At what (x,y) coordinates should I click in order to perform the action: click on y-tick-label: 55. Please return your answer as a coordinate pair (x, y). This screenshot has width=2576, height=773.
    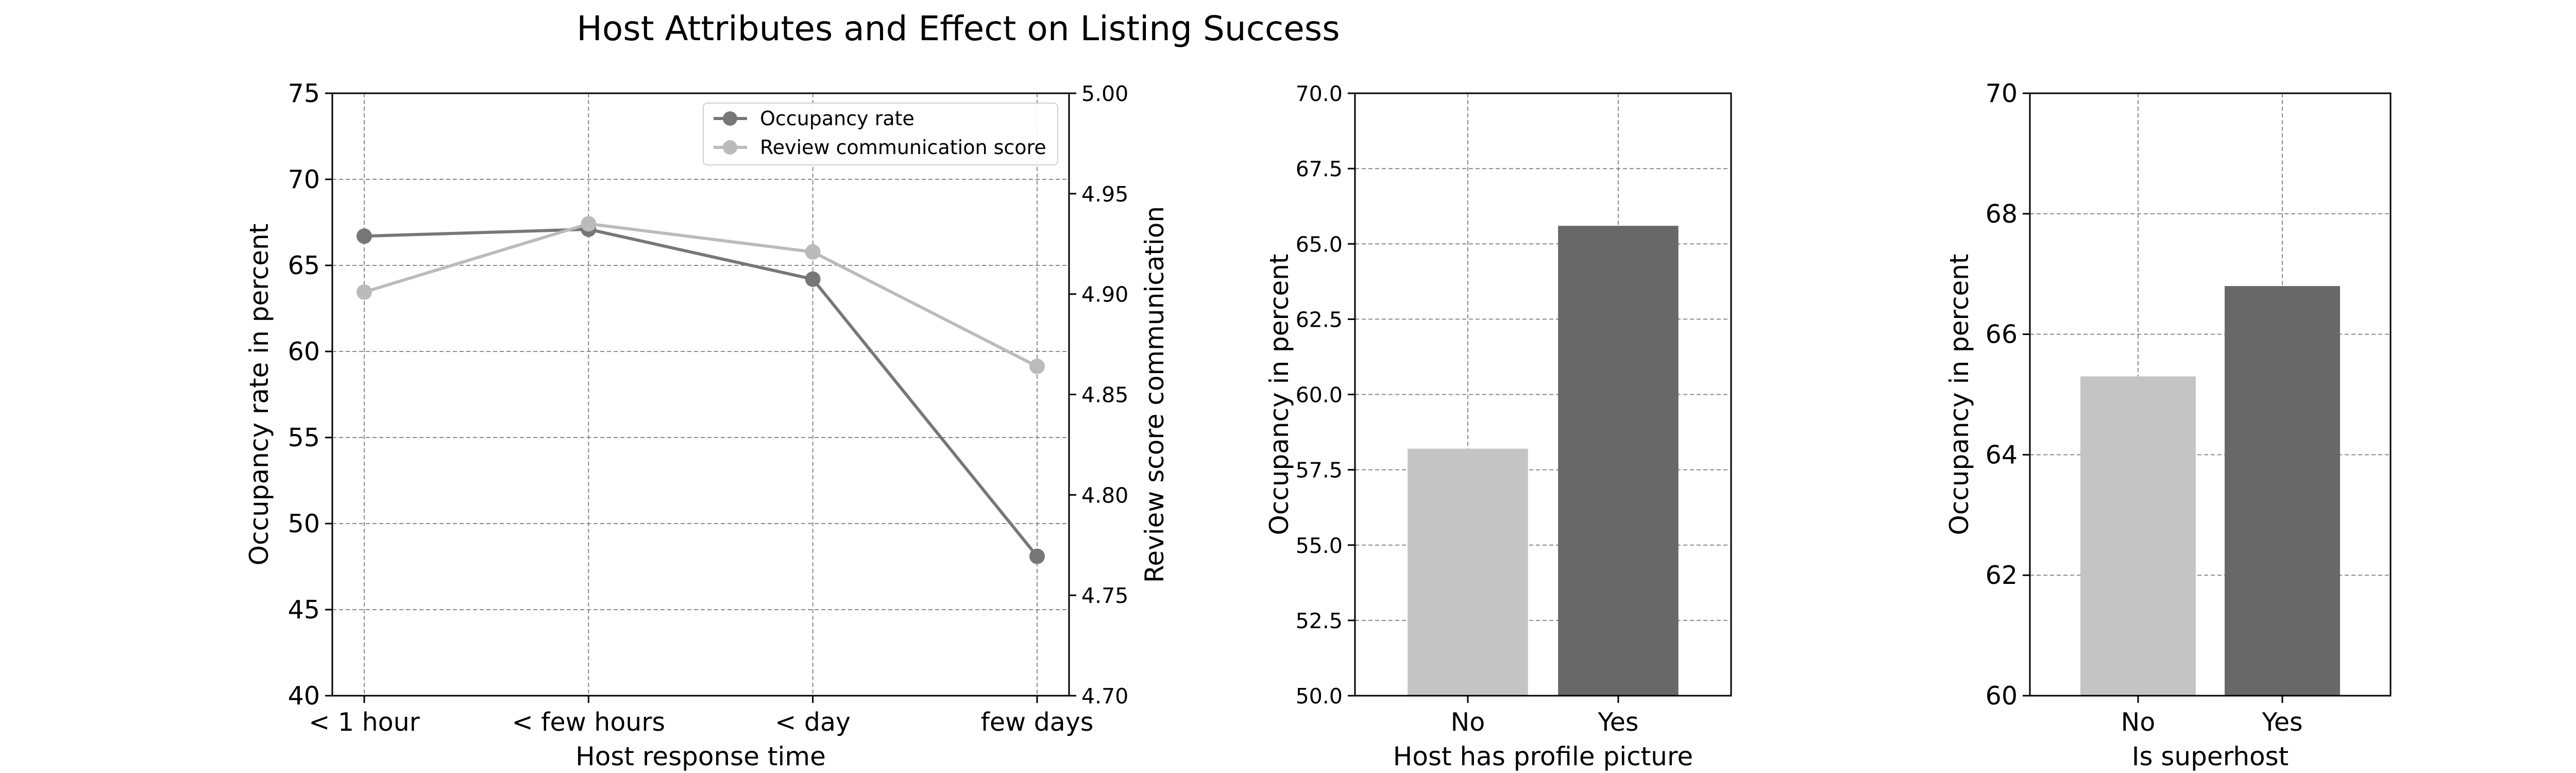
    Looking at the image, I should click on (304, 437).